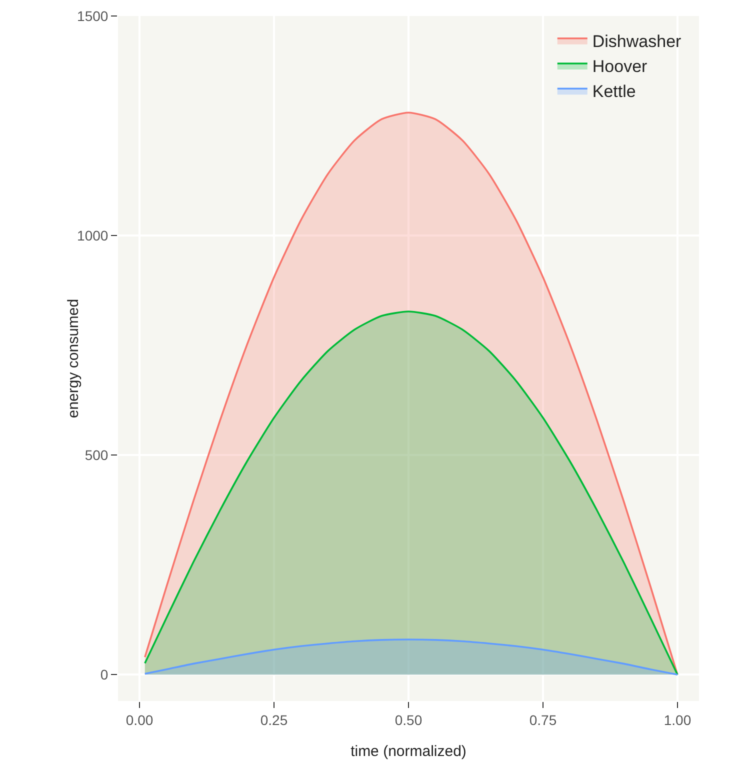  What do you see at coordinates (408, 751) in the screenshot?
I see `x-axis-title: time (normalized)` at bounding box center [408, 751].